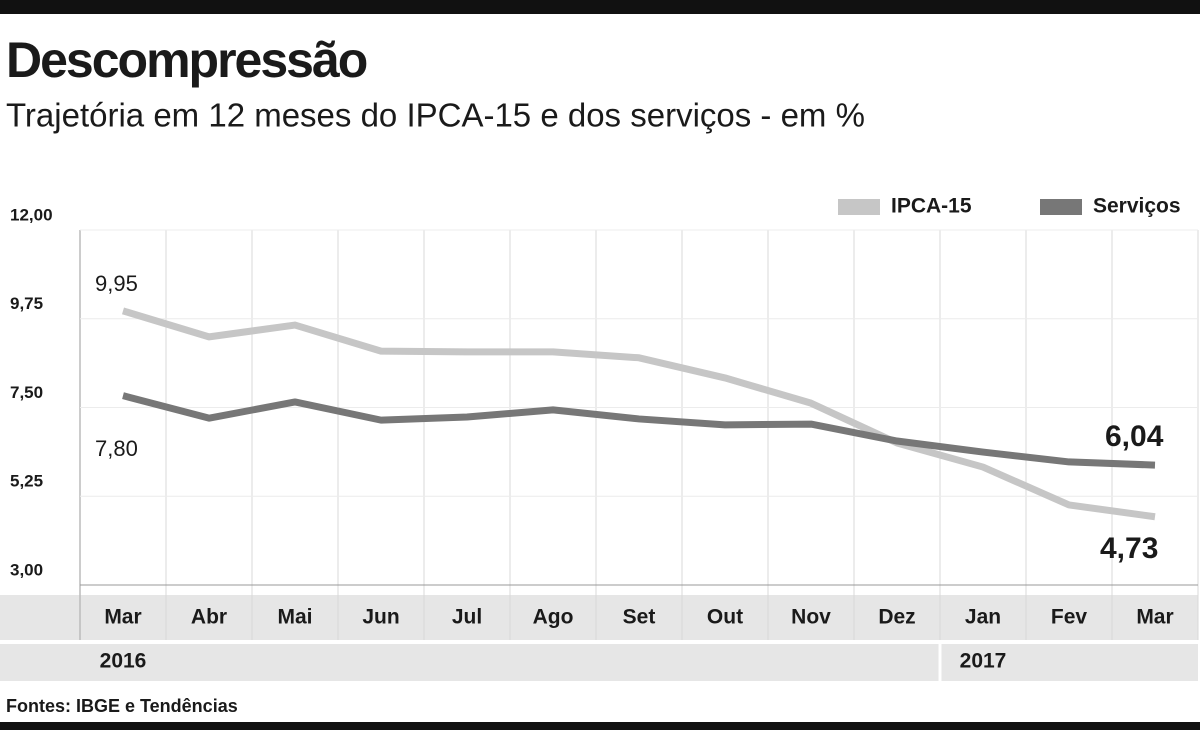 This screenshot has height=730, width=1200. What do you see at coordinates (116, 448) in the screenshot?
I see `value-label: 7,80` at bounding box center [116, 448].